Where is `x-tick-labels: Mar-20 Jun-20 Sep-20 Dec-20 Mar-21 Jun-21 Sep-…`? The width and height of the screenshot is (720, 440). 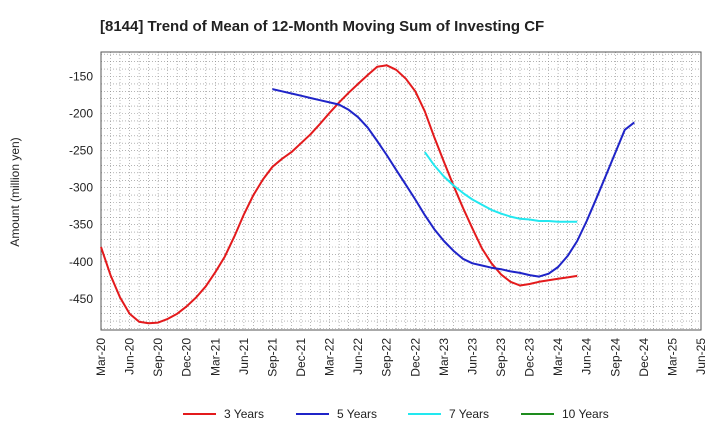
x-tick-labels: Mar-20 Jun-20 Sep-20 Dec-20 Mar-21 Jun-21 Sep-… is located at coordinates (401, 357).